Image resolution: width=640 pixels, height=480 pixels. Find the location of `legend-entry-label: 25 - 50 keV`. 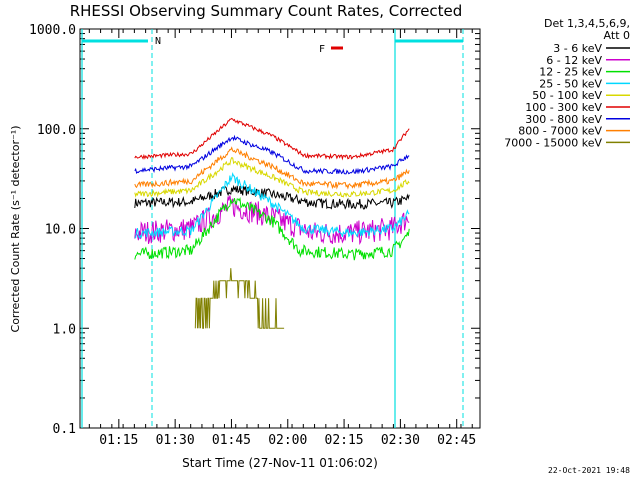

legend-entry-label: 25 - 50 keV is located at coordinates (570, 83).